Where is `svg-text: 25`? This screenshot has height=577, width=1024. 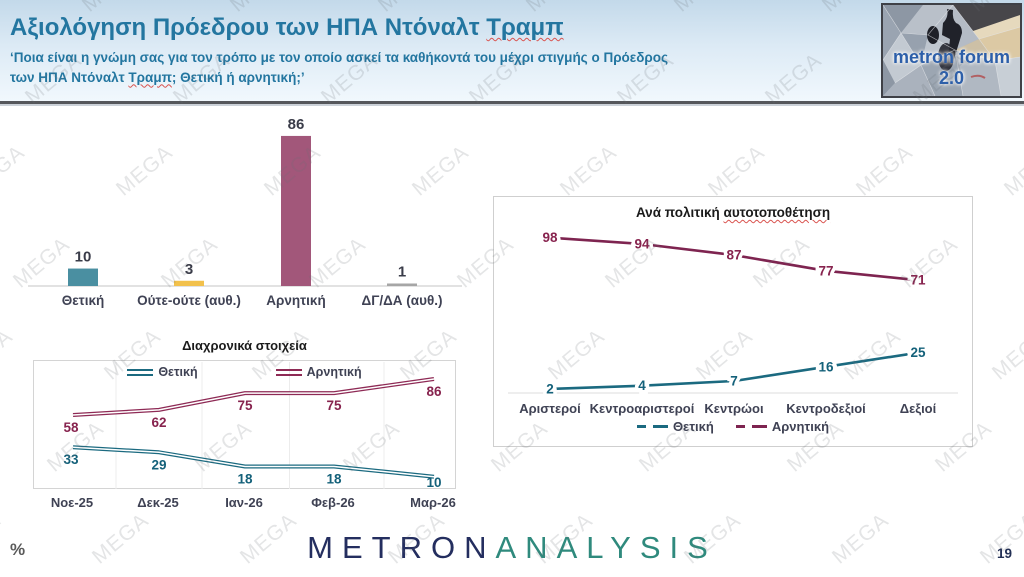
svg-text: 25 is located at coordinates (918, 352).